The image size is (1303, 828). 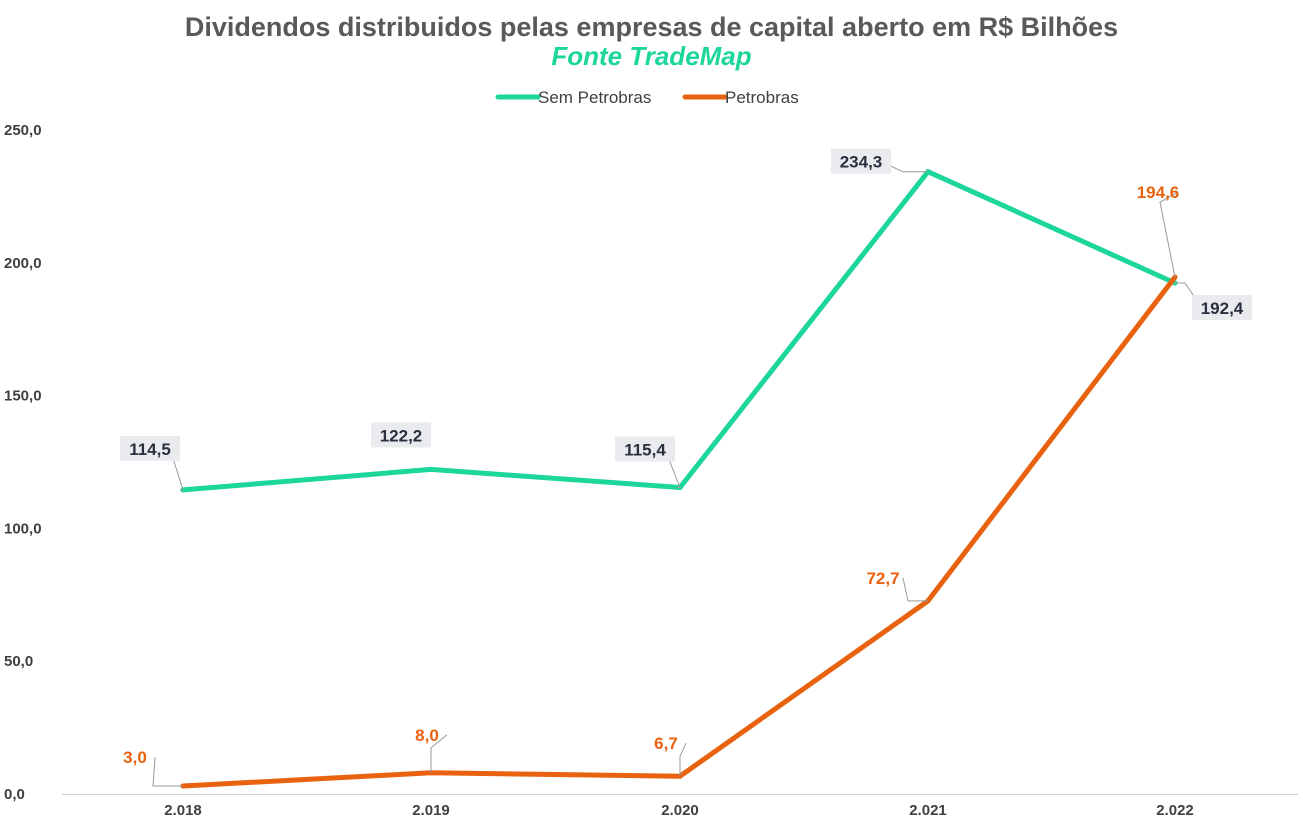 What do you see at coordinates (762, 97) in the screenshot?
I see `legend-label: Petrobras` at bounding box center [762, 97].